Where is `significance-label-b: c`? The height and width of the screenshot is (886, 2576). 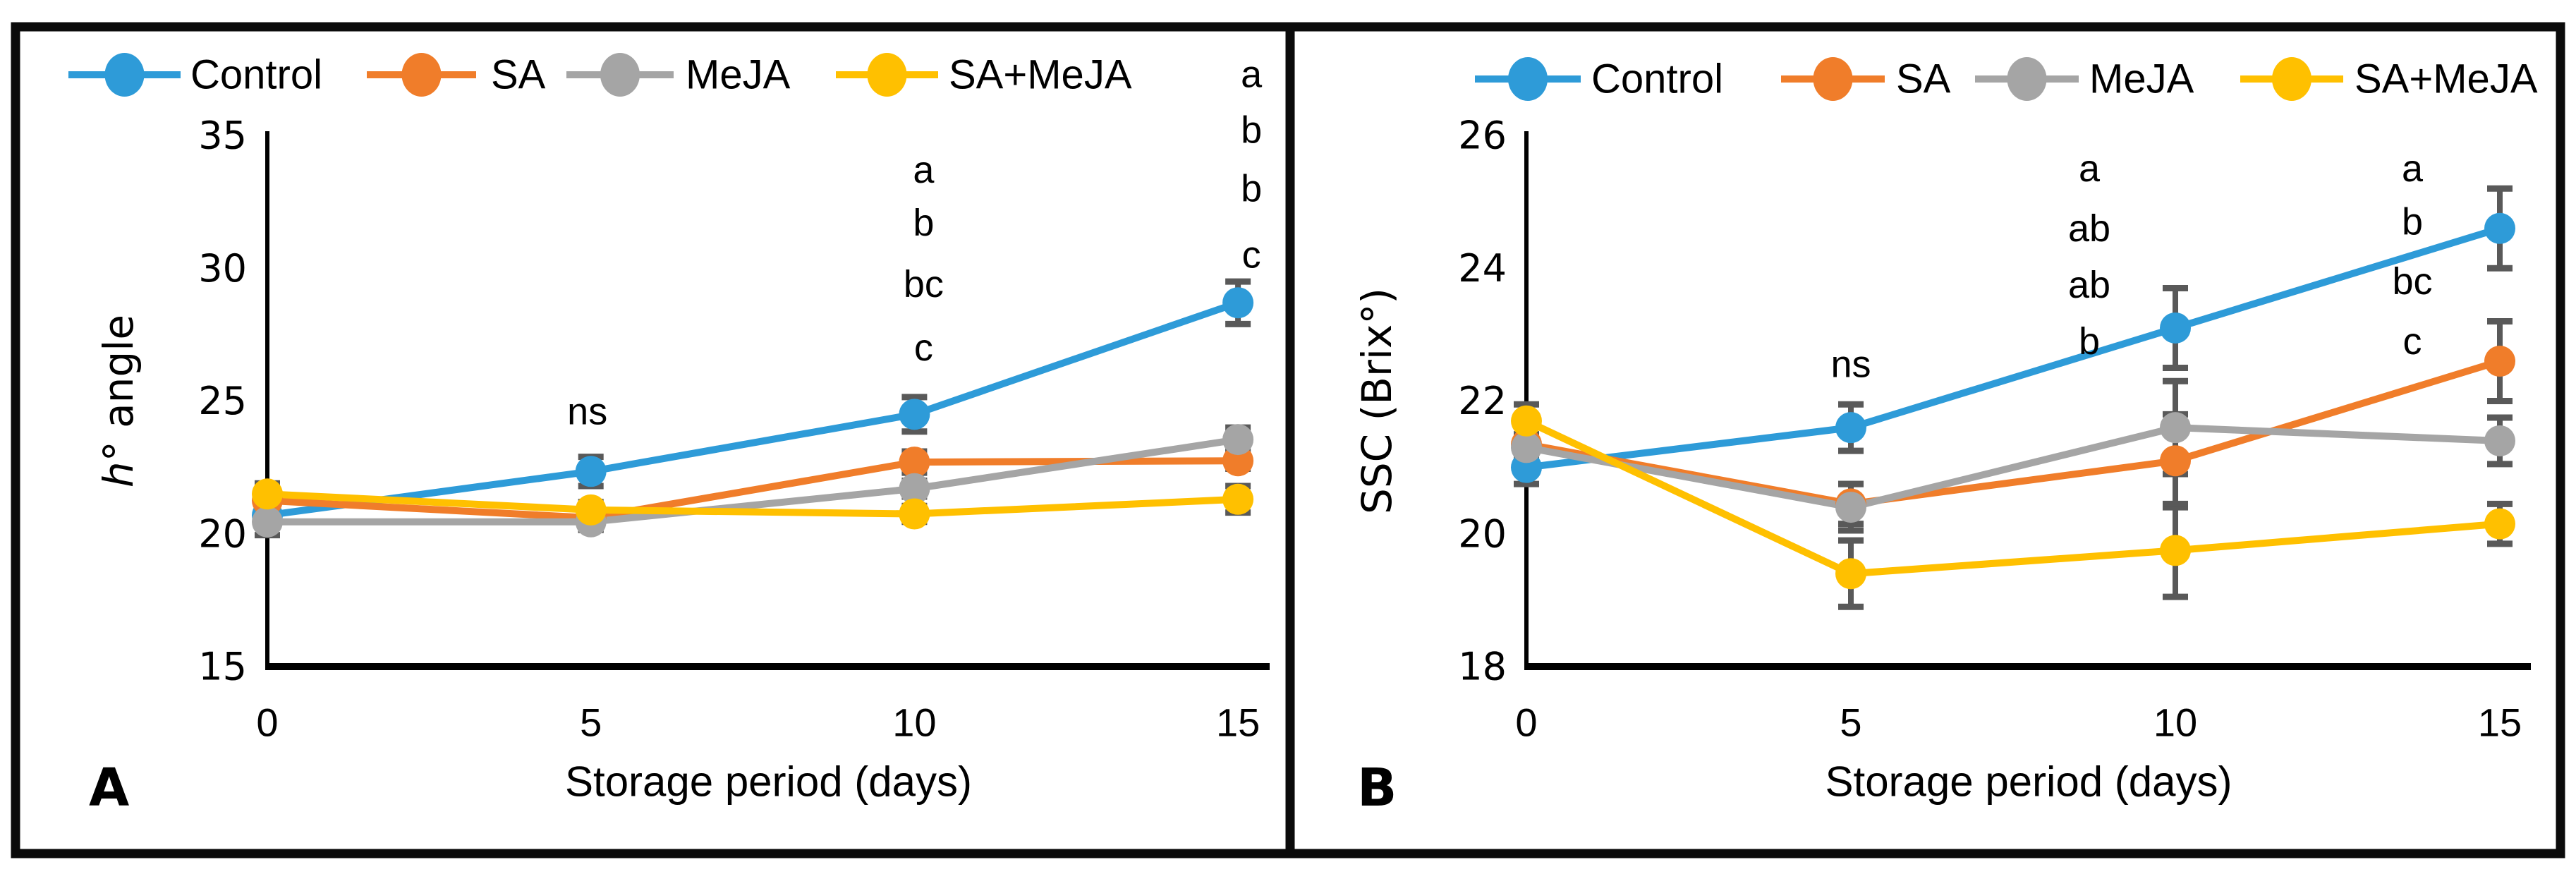
significance-label-b: c is located at coordinates (2412, 341).